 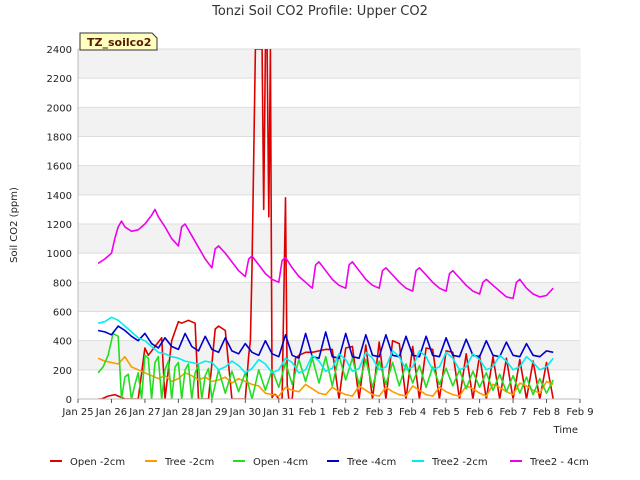 I want to click on x-tick-label: Feb 7, so click(x=512, y=412).